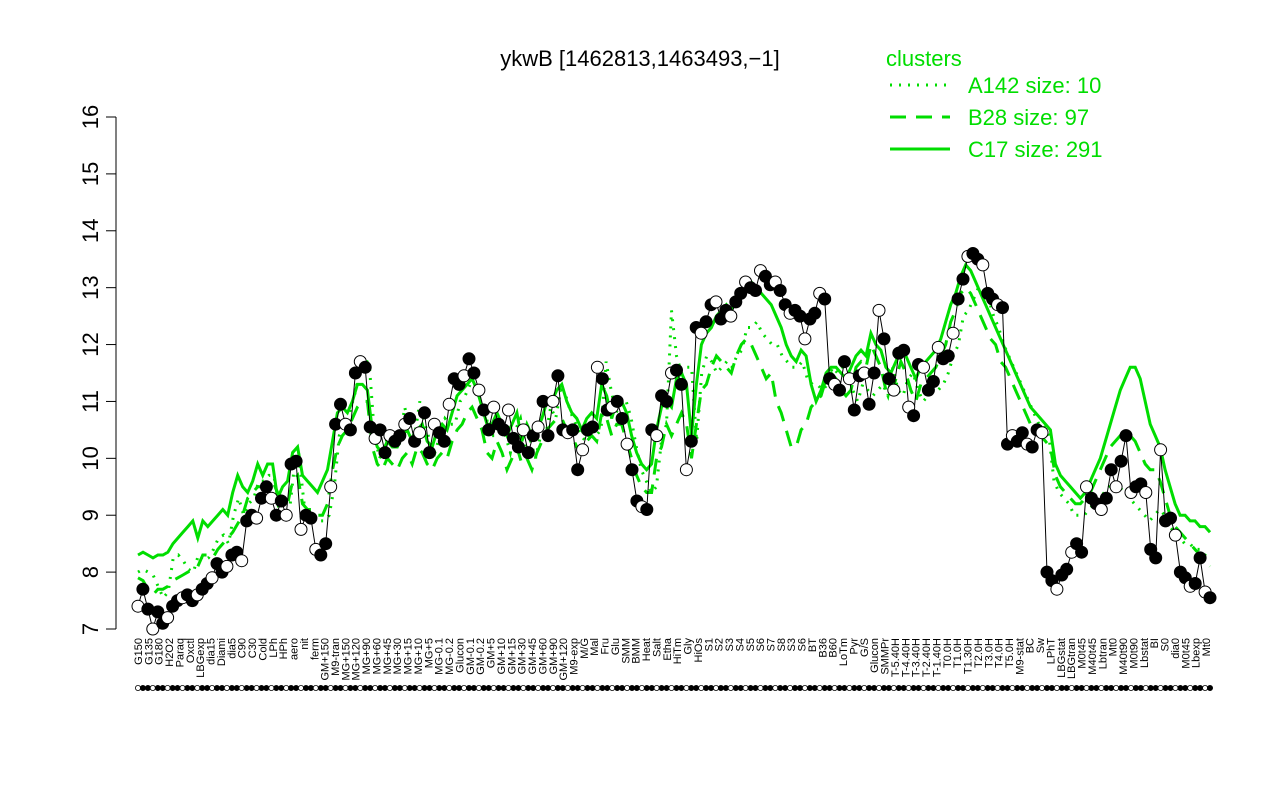  I want to click on x-tick-label: BC, so click(1031, 645).